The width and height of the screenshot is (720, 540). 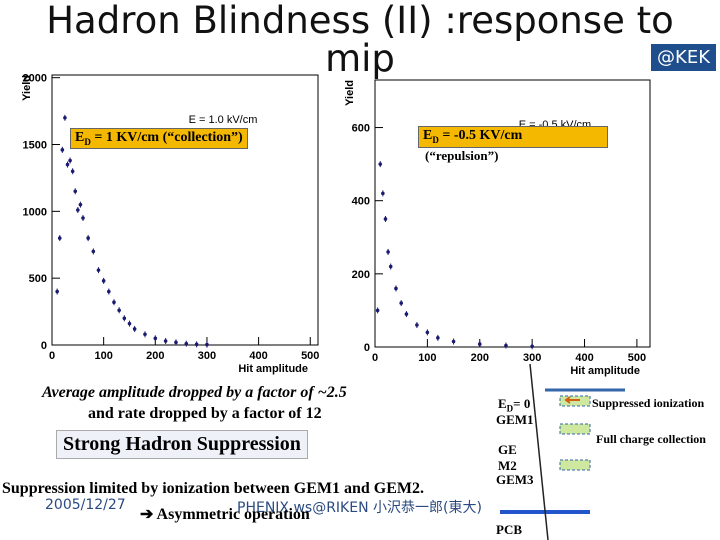 What do you see at coordinates (562, 451) in the screenshot?
I see `gem-diagram` at bounding box center [562, 451].